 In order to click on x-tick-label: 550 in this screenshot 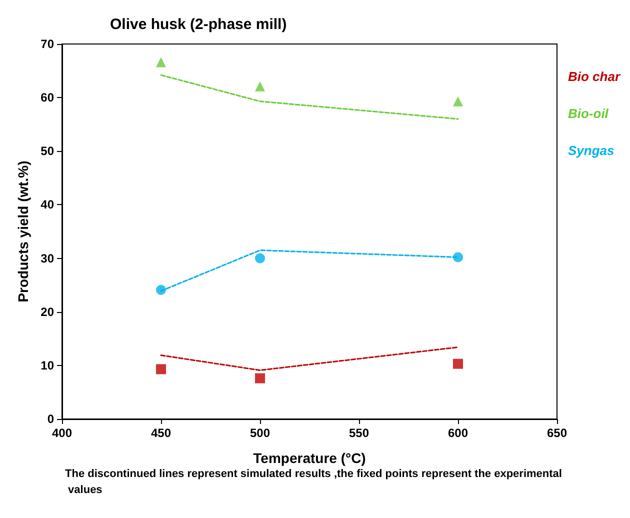, I will do `click(359, 433)`.